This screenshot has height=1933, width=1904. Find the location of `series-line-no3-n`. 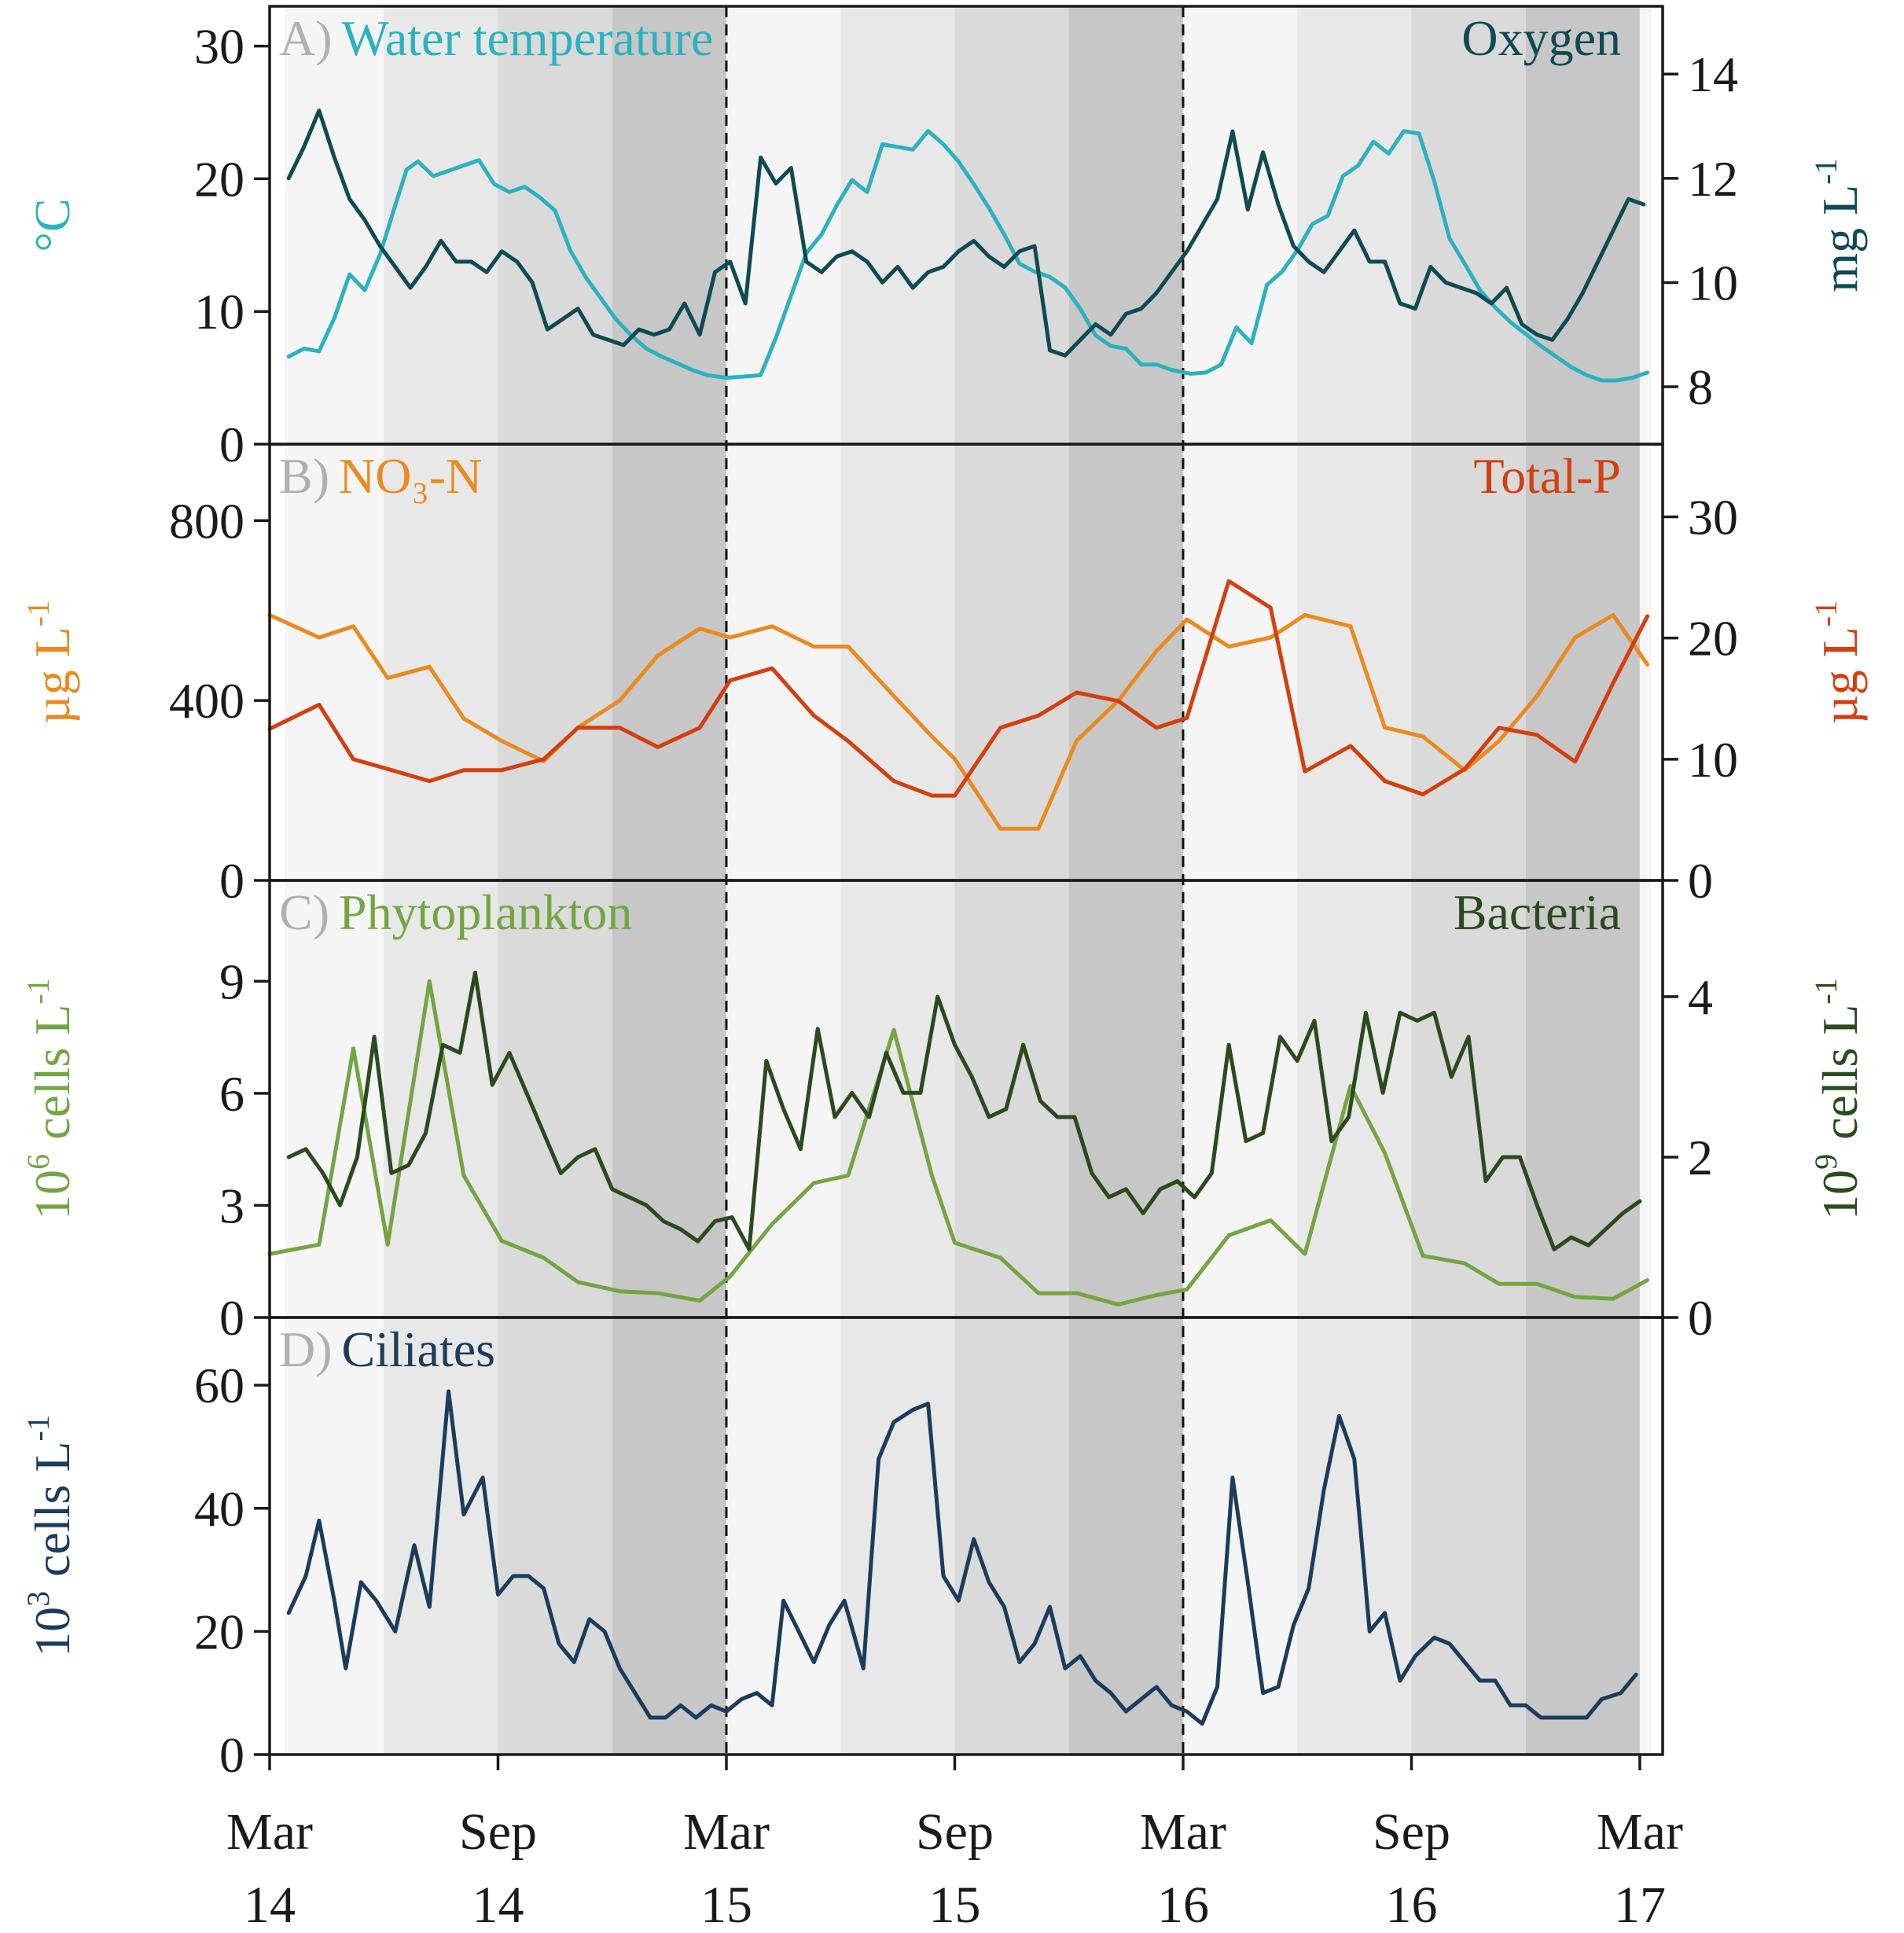

series-line-no3-n is located at coordinates (958, 721).